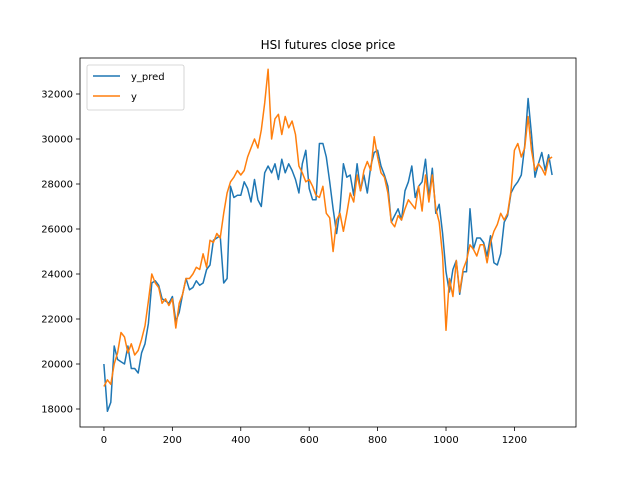 The height and width of the screenshot is (480, 640). What do you see at coordinates (57, 365) in the screenshot?
I see `y-tick-label: 20000` at bounding box center [57, 365].